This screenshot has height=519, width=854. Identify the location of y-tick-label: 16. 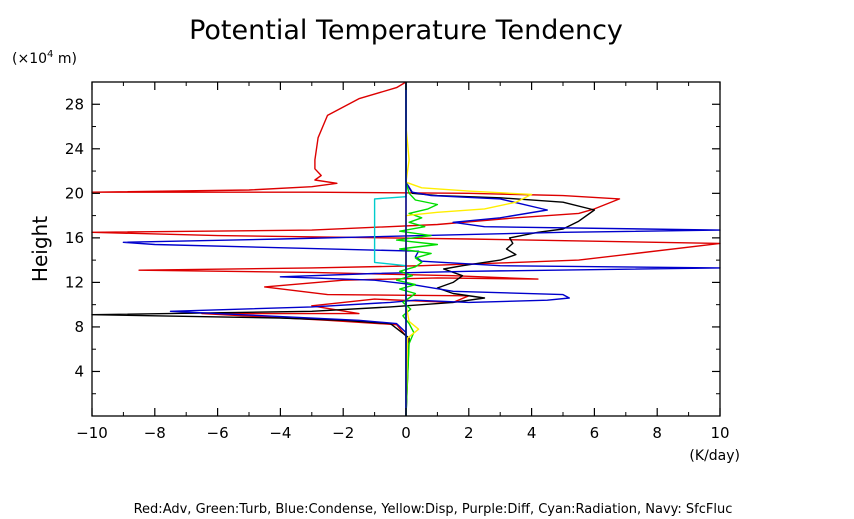
(74, 238).